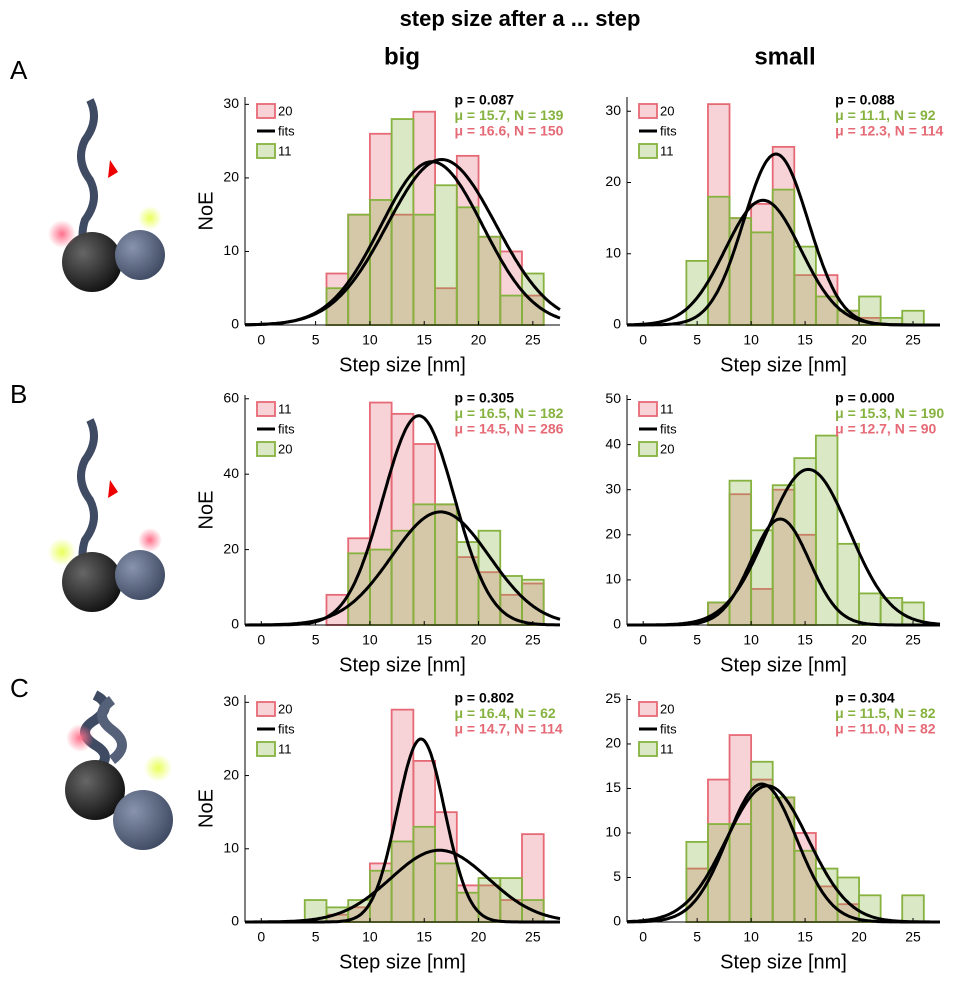  I want to click on annotation: μ = 11.5, N = 82, so click(885, 713).